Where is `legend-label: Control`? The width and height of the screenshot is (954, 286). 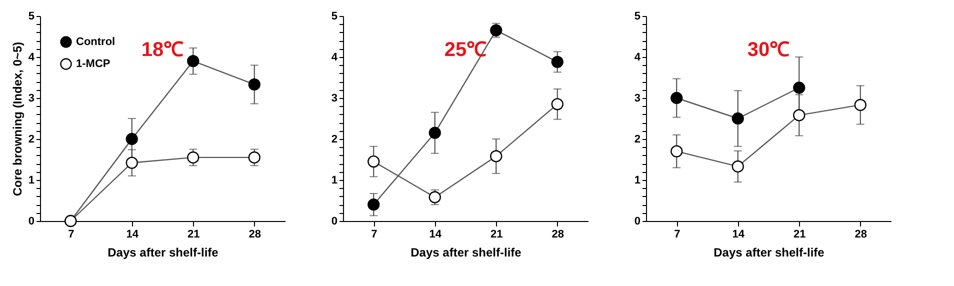 legend-label: Control is located at coordinates (96, 42).